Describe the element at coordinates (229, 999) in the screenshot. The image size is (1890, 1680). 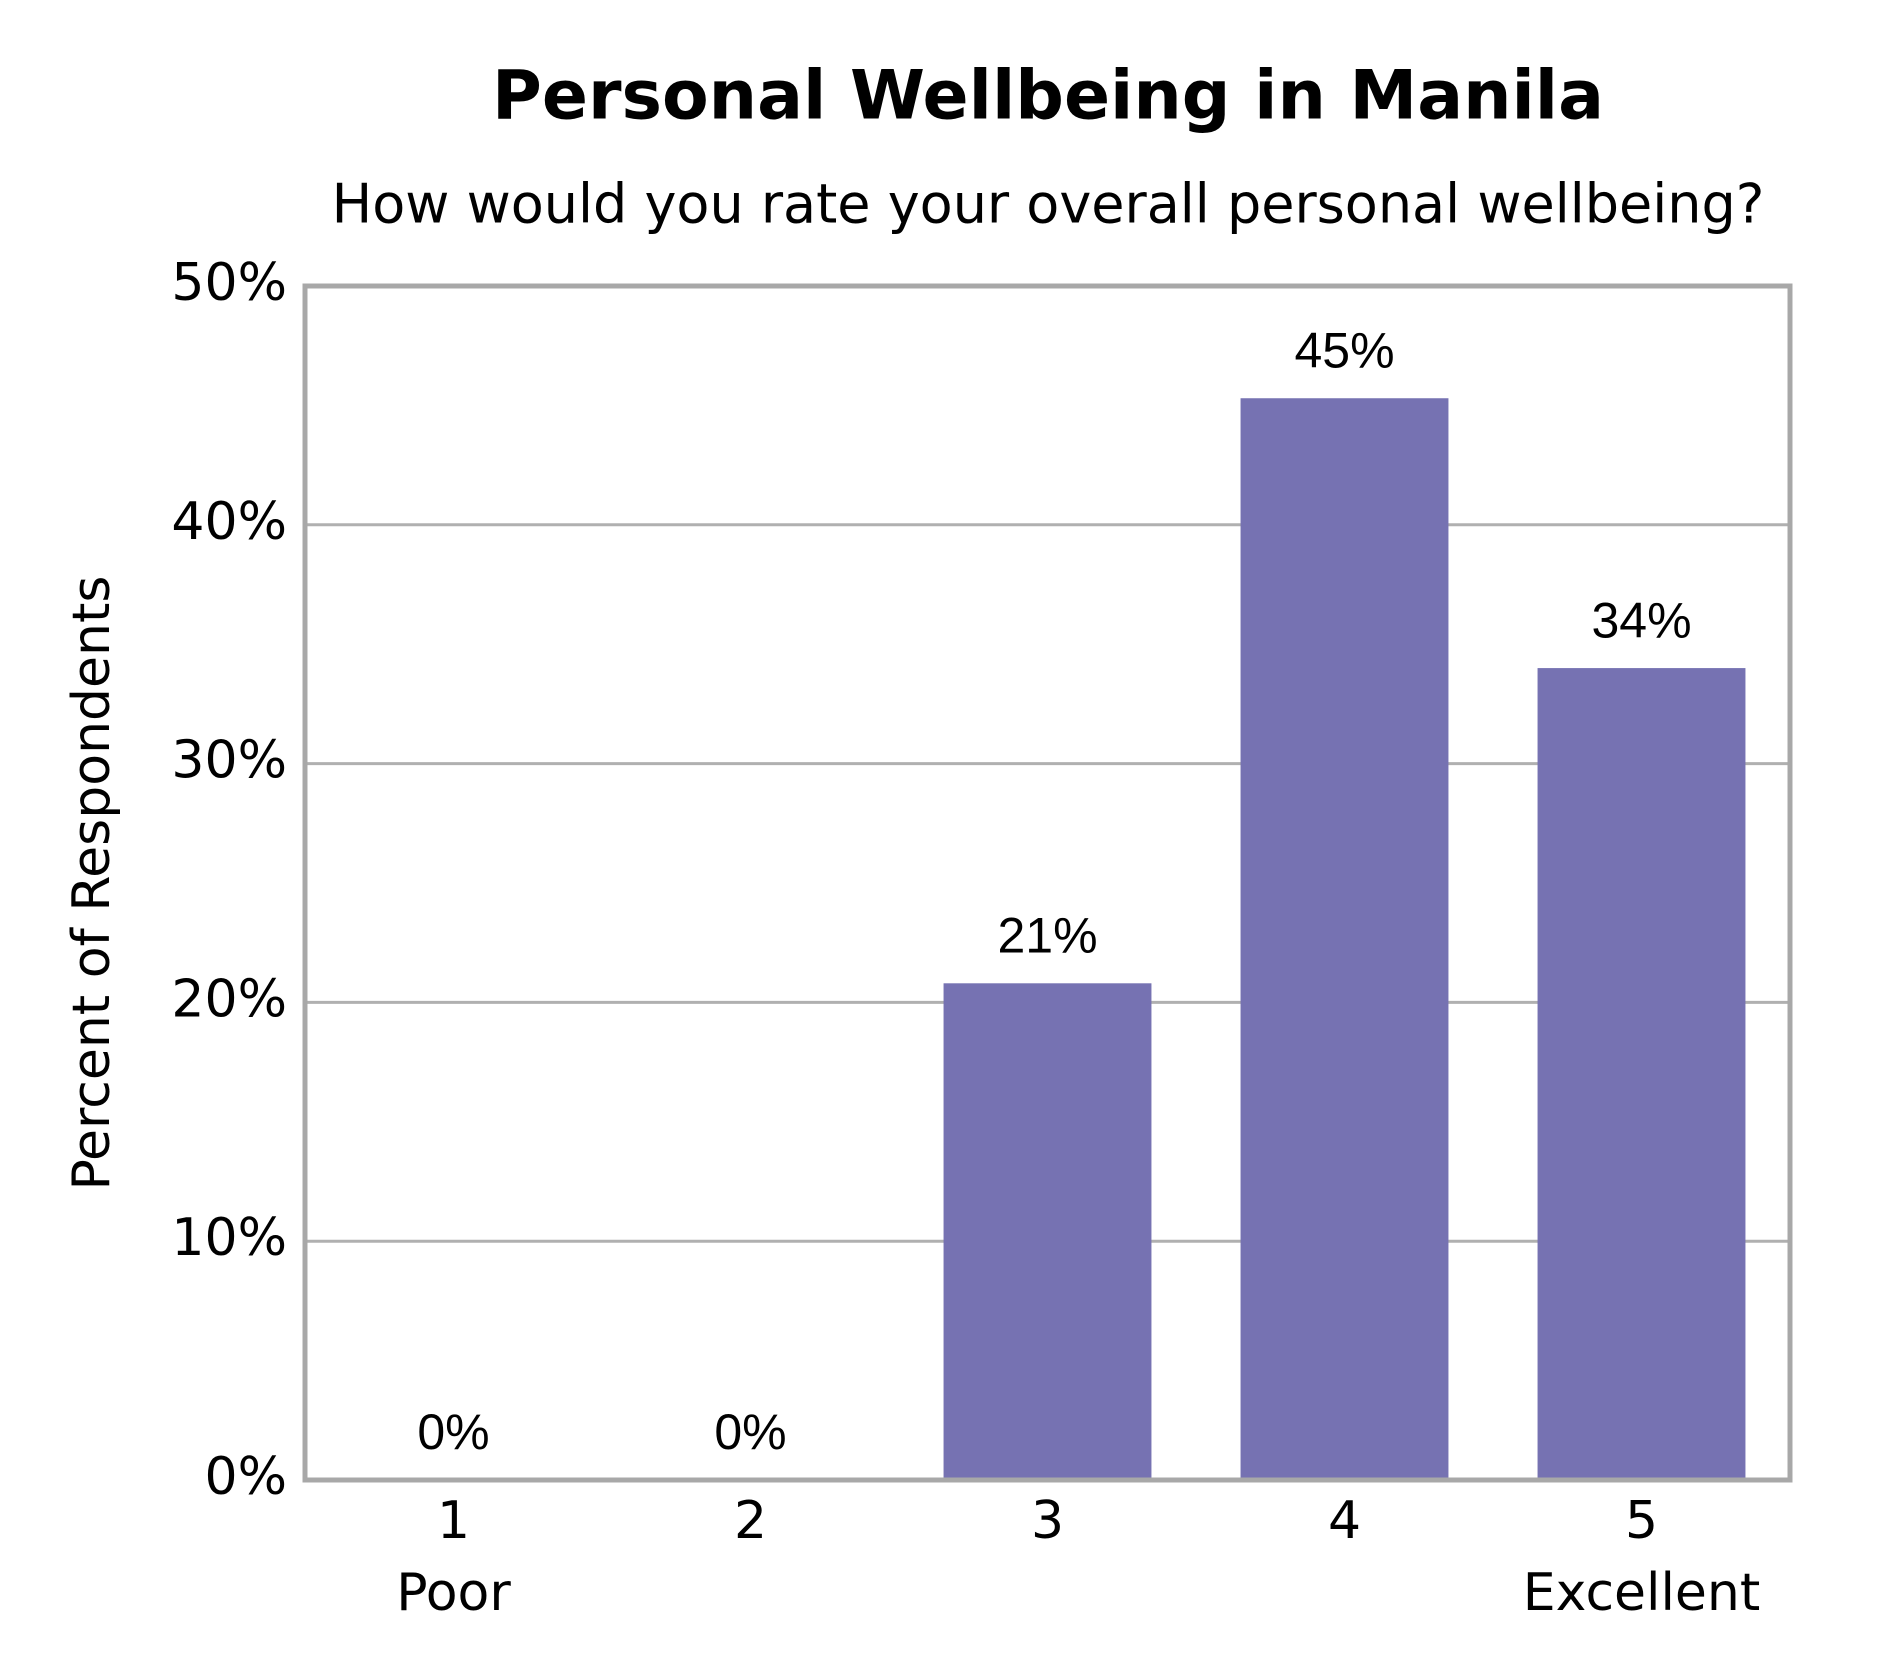
I see `y-tick-label: 20%` at that location.